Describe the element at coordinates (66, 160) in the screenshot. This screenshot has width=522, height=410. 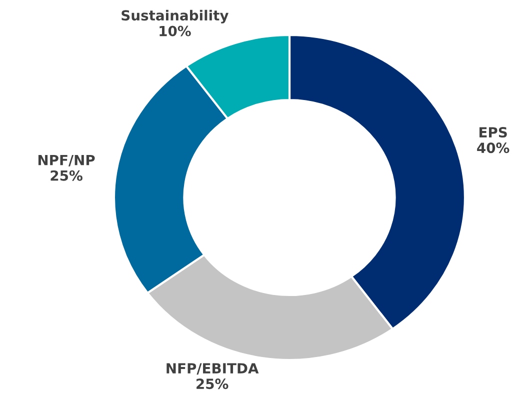
I see `slice-label: NPF/NP` at that location.